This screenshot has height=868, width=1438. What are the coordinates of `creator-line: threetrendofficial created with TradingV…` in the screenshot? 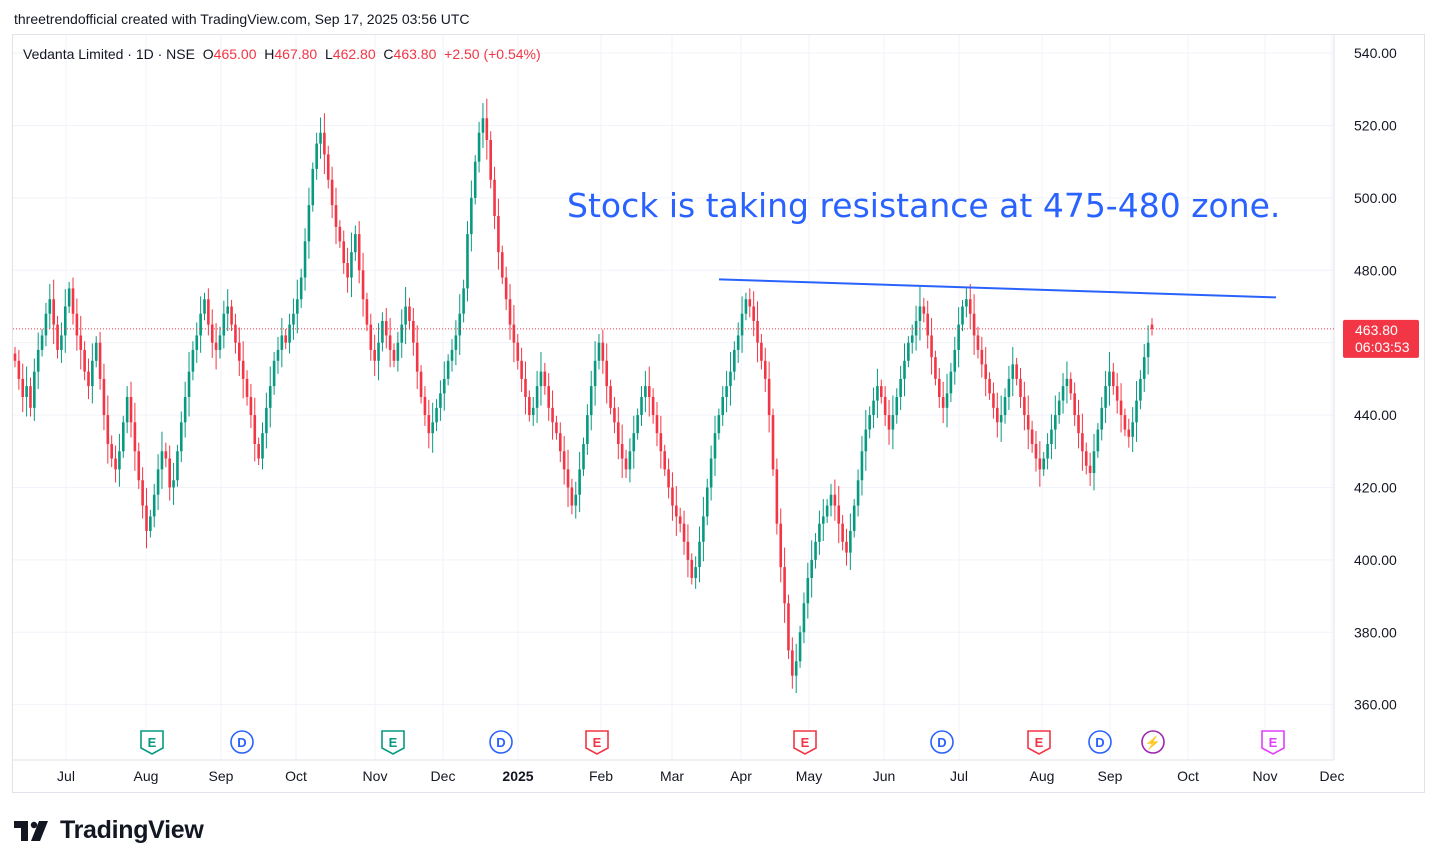 It's located at (242, 19).